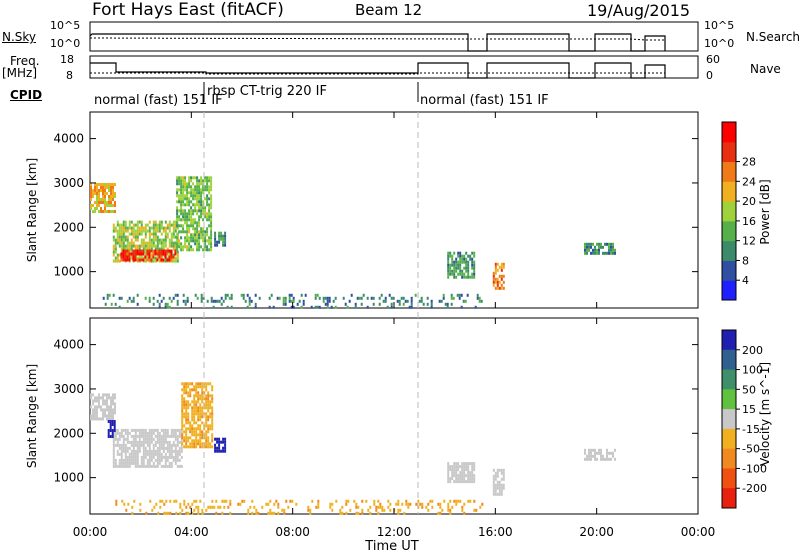  What do you see at coordinates (69, 75) in the screenshot?
I see `freq-tick-bottom: 8` at bounding box center [69, 75].